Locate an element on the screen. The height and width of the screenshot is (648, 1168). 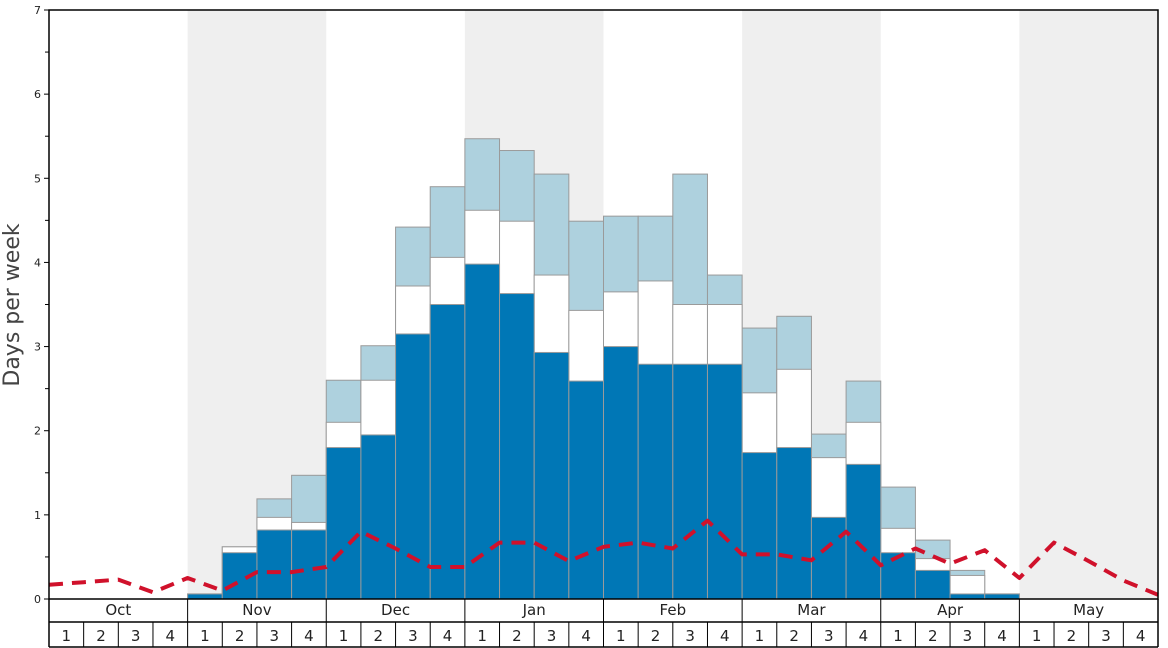
y-tick-label: 4 is located at coordinates (37, 262).